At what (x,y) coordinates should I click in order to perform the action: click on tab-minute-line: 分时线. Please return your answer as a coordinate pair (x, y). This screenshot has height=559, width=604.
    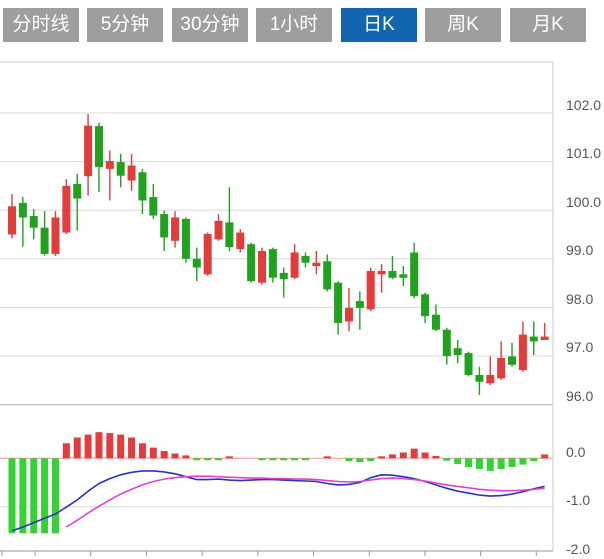
    Looking at the image, I should click on (41, 25).